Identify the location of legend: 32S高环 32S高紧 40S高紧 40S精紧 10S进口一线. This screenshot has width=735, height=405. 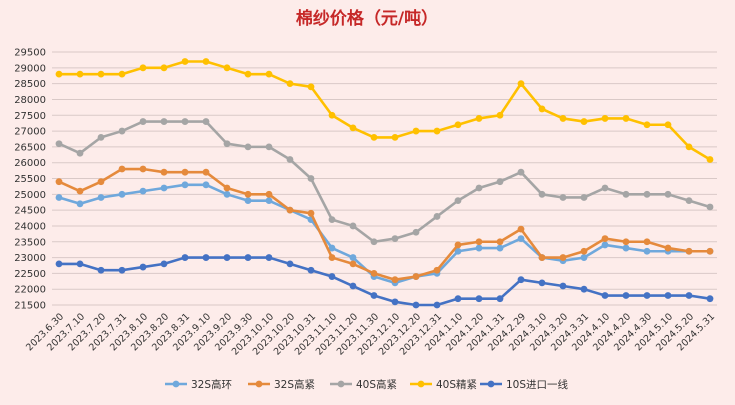
(367, 384).